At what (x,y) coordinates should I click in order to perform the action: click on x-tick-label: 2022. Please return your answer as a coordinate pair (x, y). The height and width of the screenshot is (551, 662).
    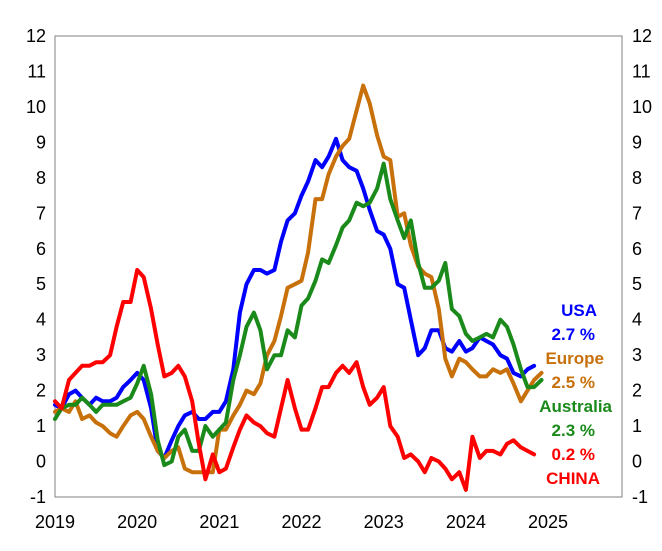
    Looking at the image, I should click on (301, 522).